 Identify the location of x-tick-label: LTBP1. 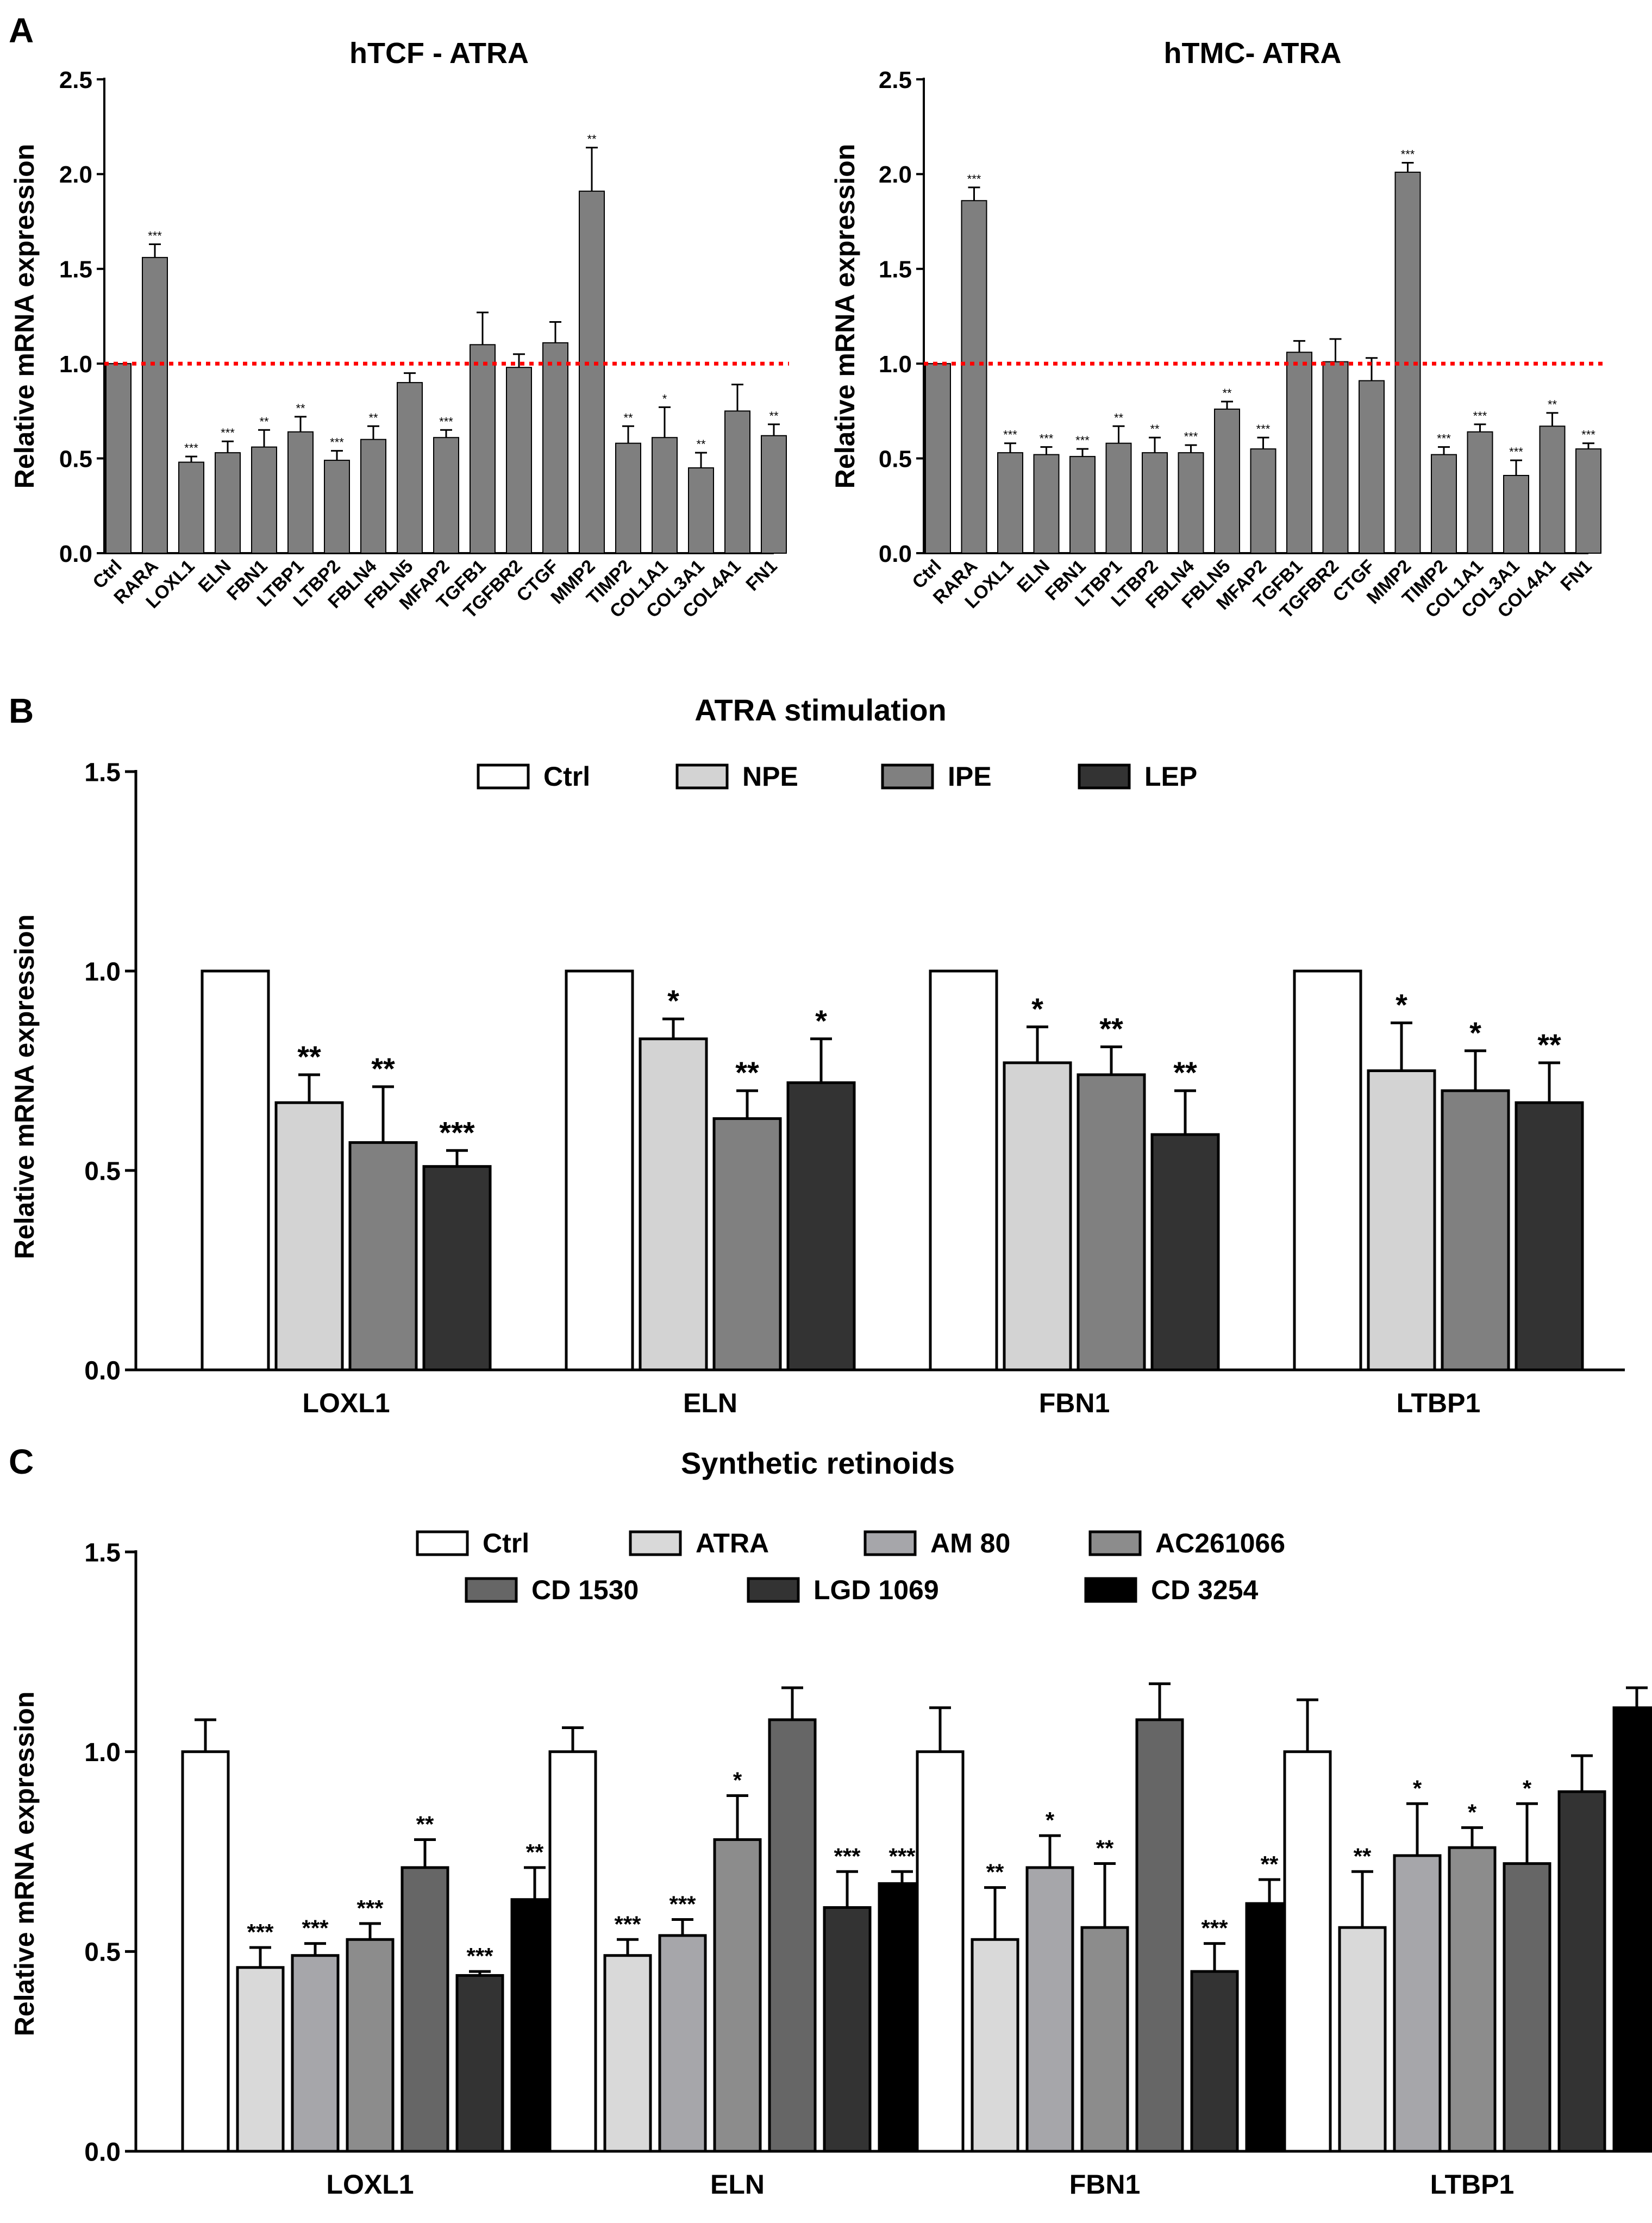
(1472, 2184).